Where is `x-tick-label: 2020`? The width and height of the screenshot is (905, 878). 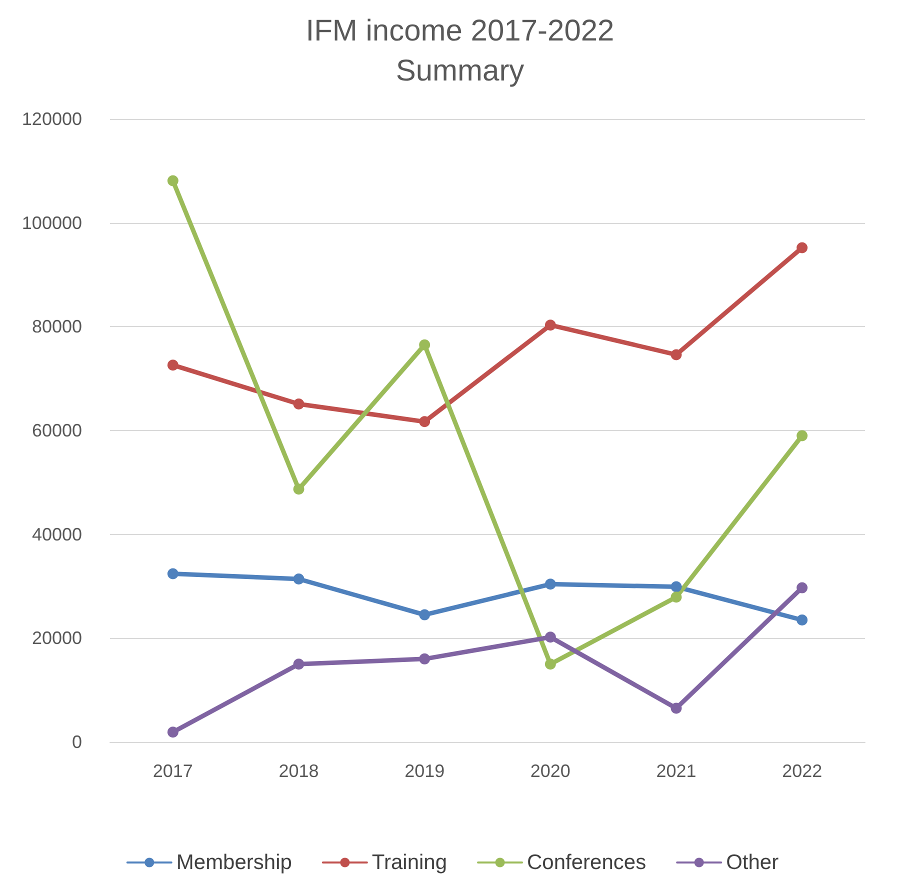
x-tick-label: 2020 is located at coordinates (550, 771).